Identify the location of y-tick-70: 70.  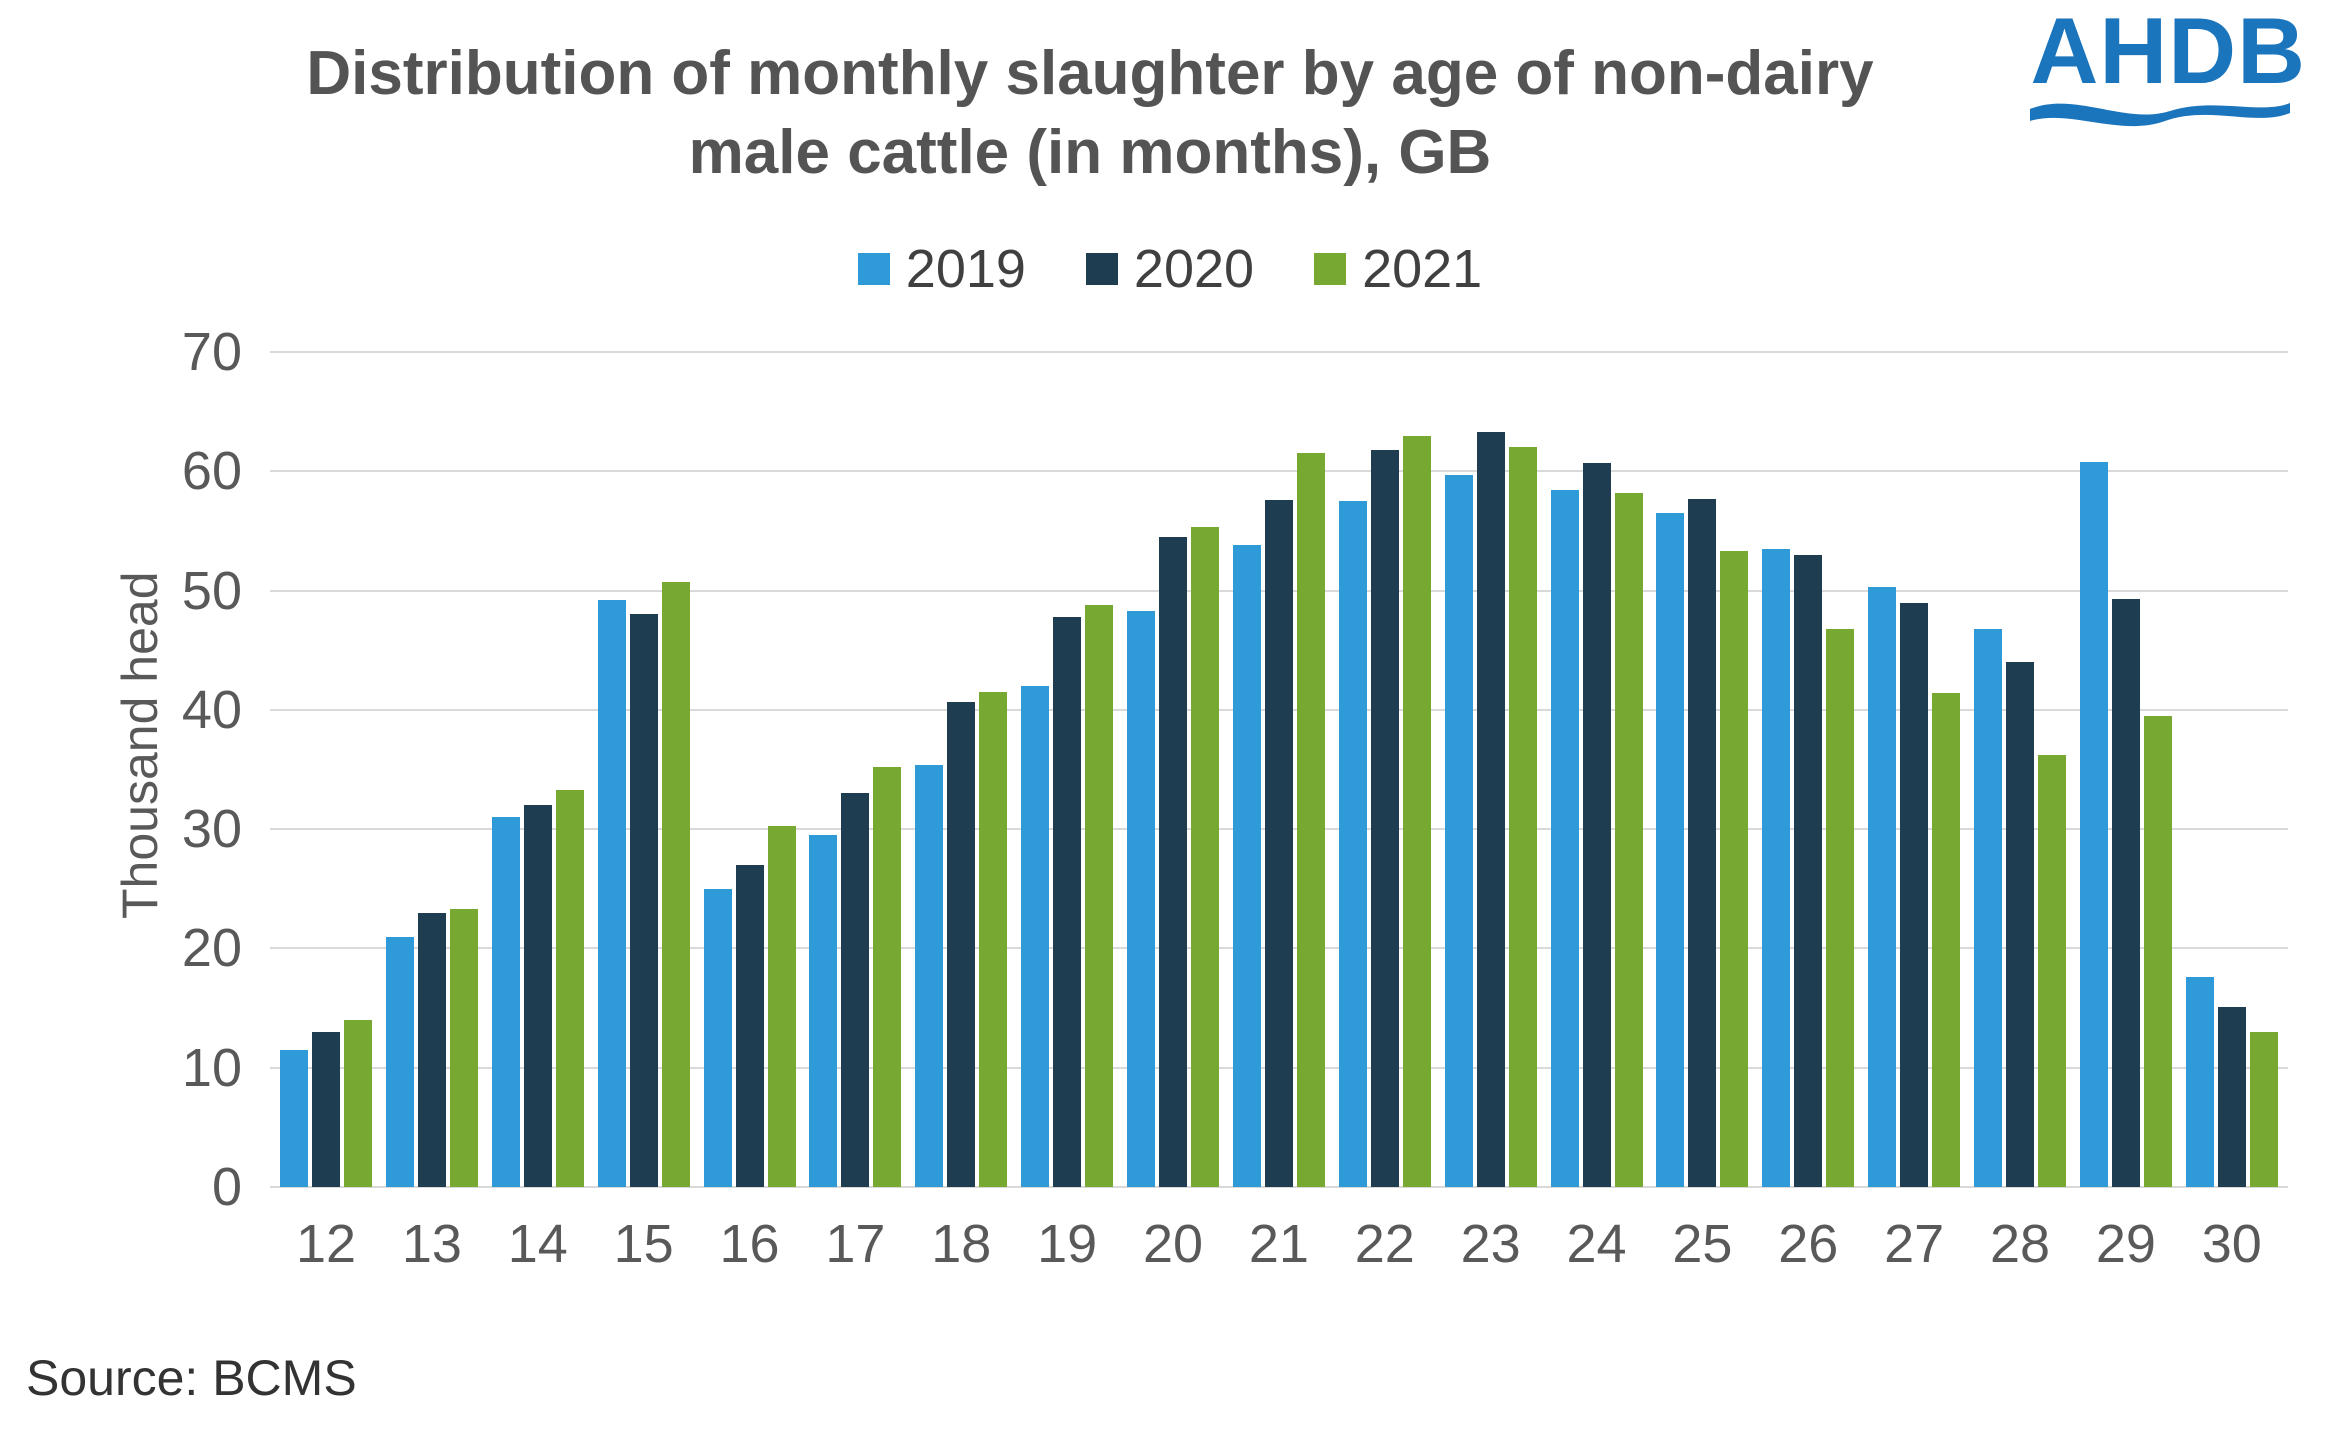
(211, 352).